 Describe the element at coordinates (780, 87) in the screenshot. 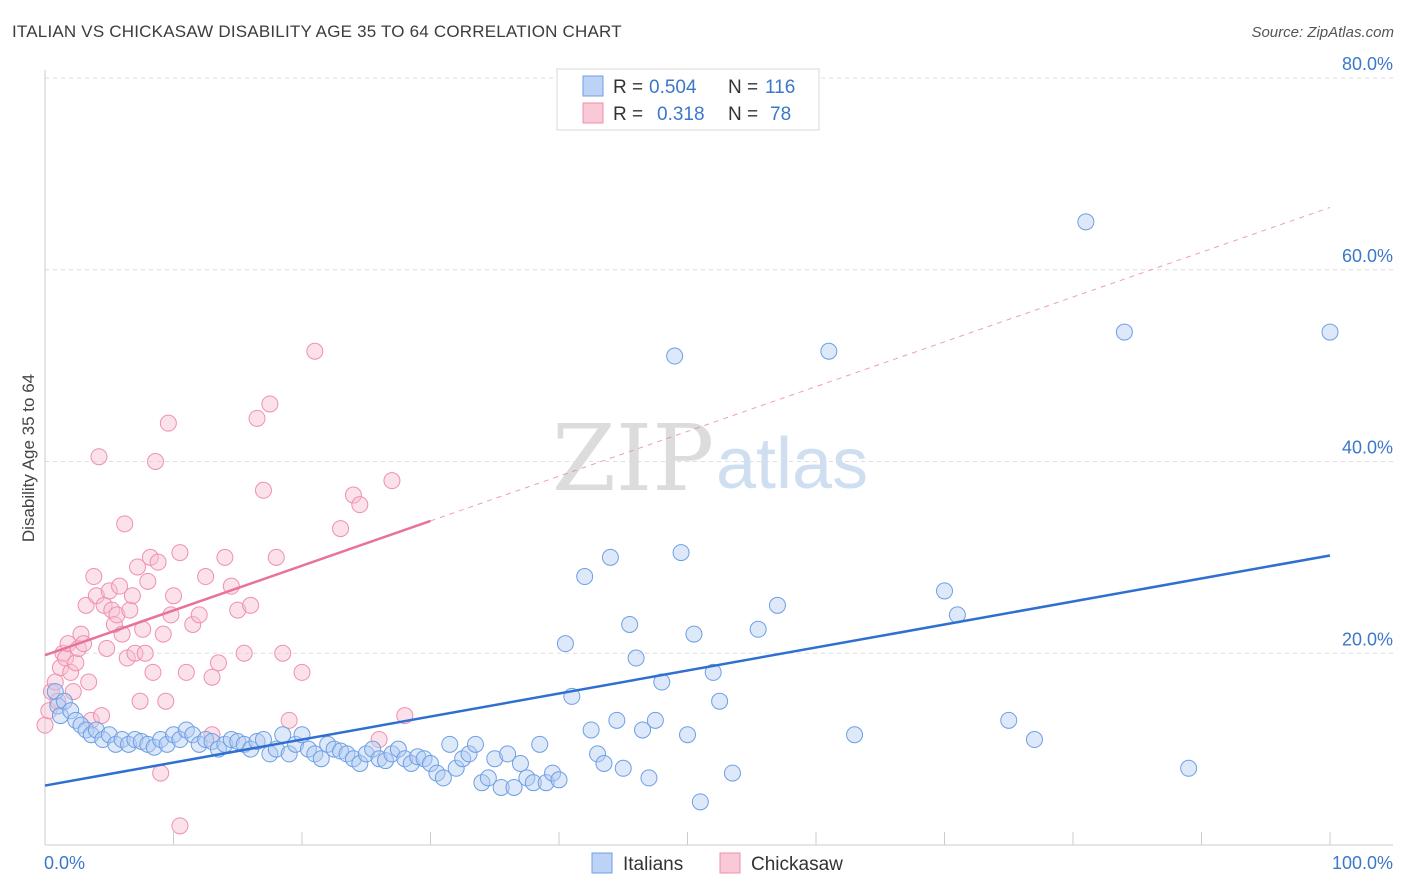

I see `legend-n-value-italians: 116` at that location.